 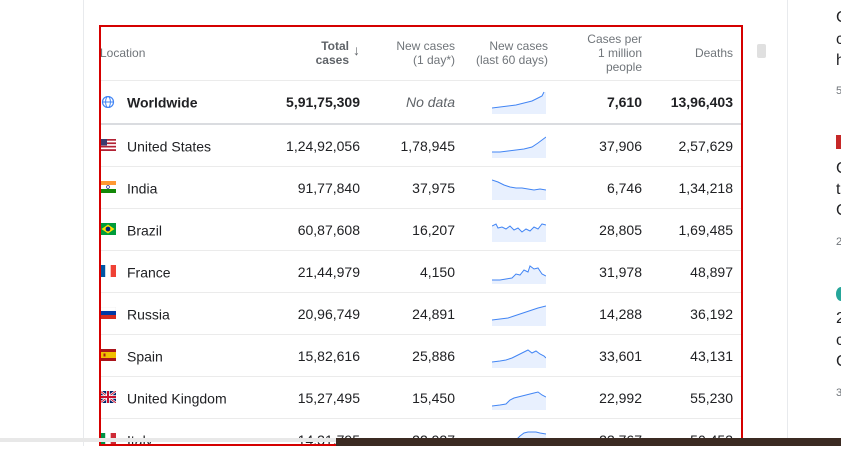 I want to click on deaths-cell: 48,897, so click(x=695, y=271).